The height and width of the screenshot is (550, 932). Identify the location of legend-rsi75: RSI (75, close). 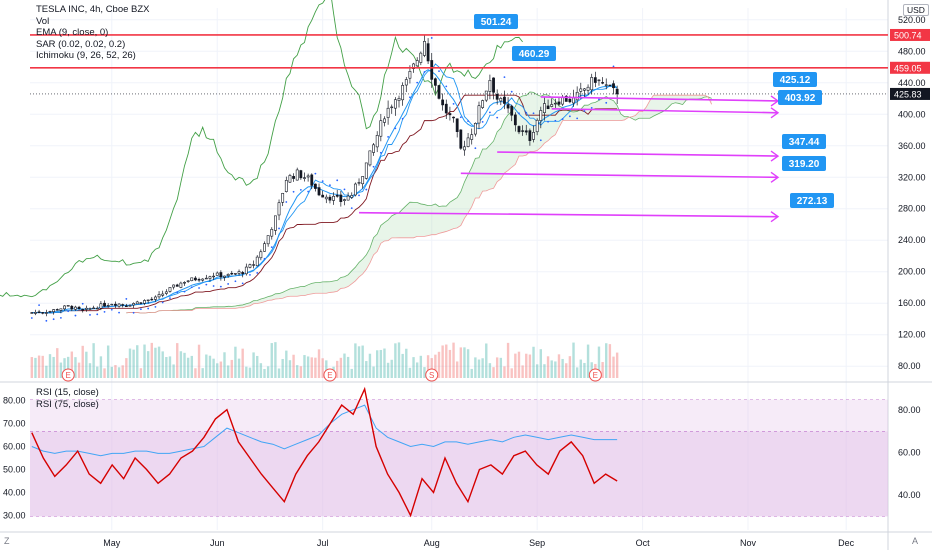
(67, 404).